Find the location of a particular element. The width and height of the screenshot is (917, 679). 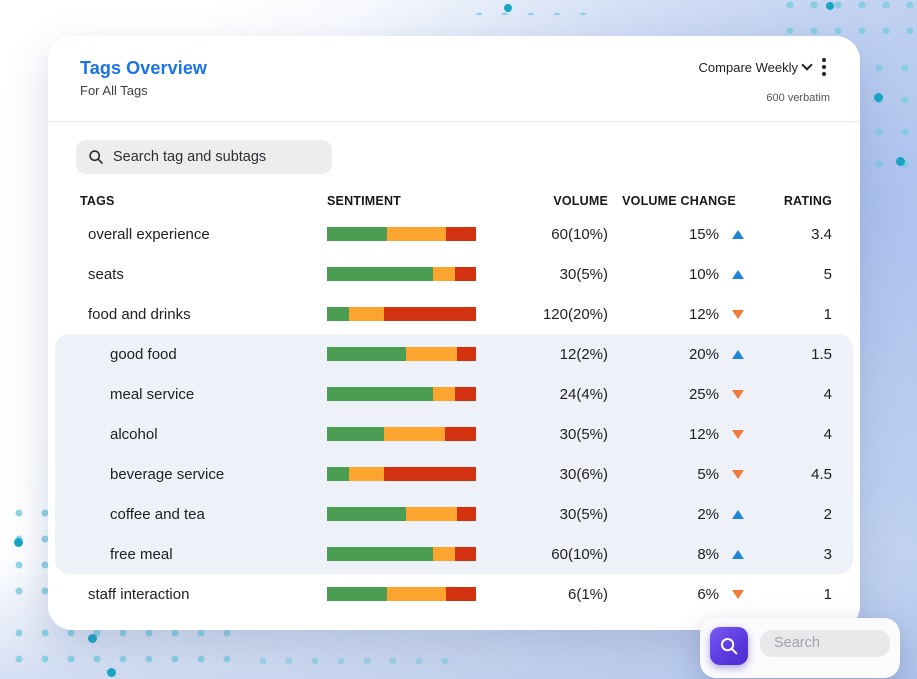

floating-search-widget: Search is located at coordinates (800, 648).